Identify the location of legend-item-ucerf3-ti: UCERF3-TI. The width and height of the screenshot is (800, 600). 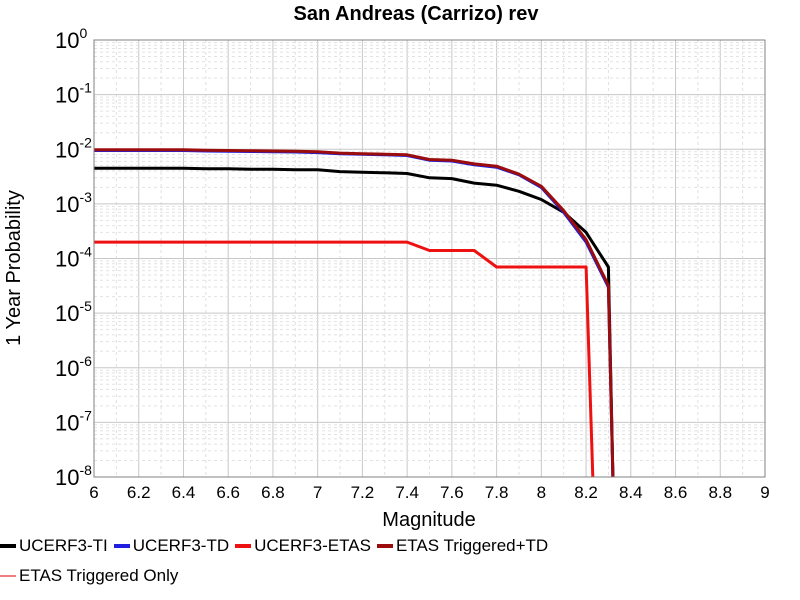
(54, 546).